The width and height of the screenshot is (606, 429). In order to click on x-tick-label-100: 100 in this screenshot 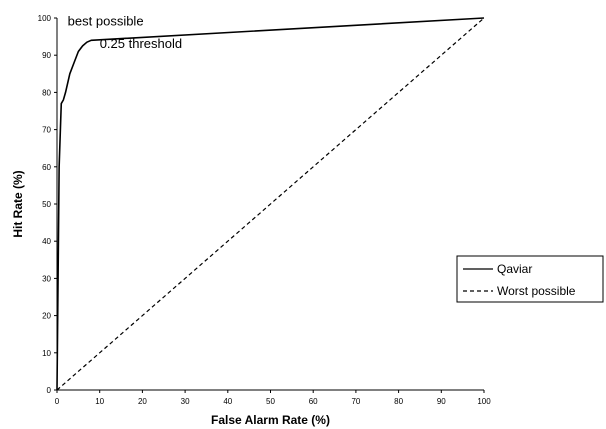, I will do `click(484, 401)`.